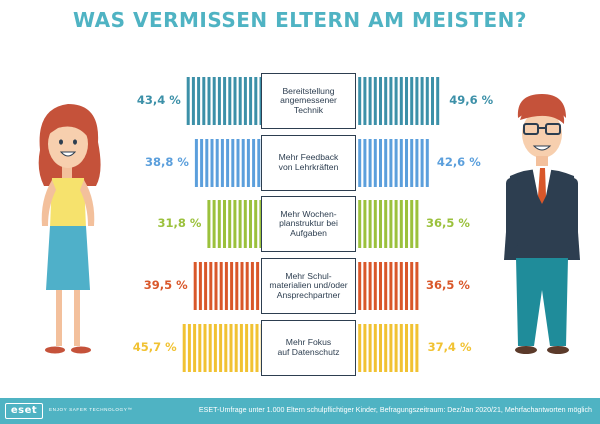 This screenshot has height=424, width=600. I want to click on category-label: Mehr Feedback von Lehrkräften, so click(308, 163).